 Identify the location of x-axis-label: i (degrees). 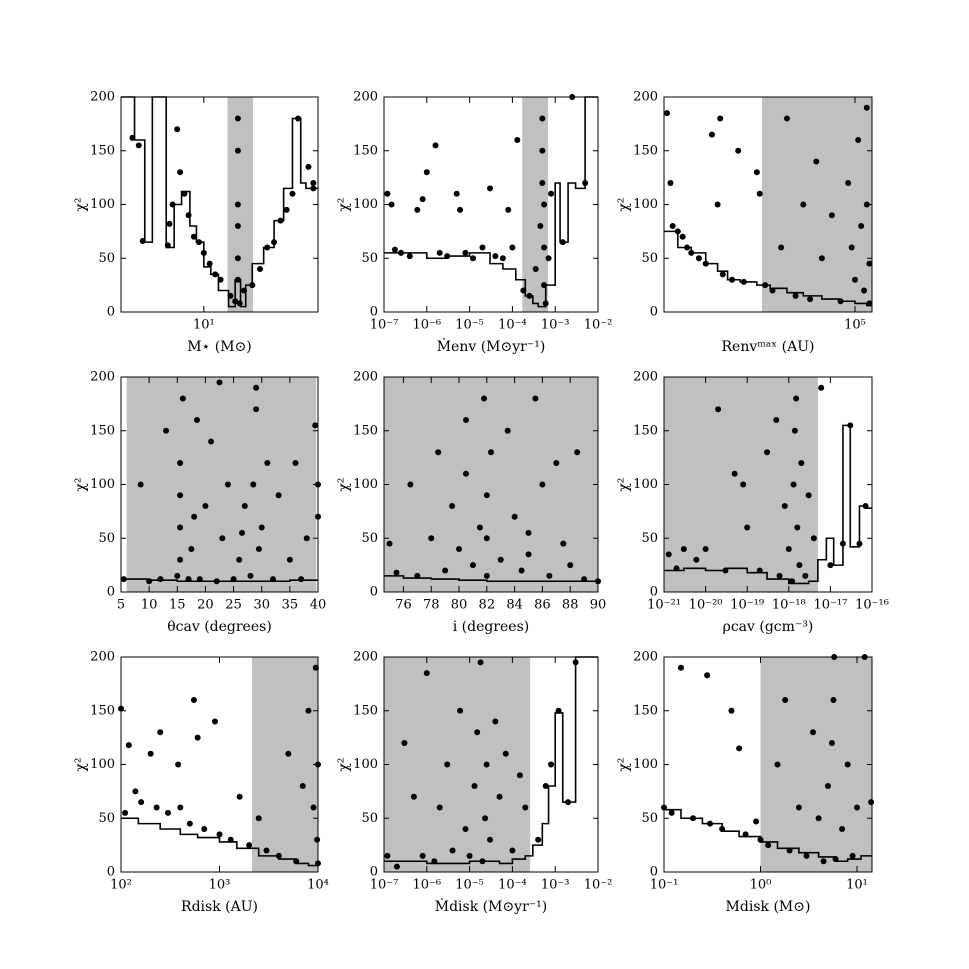
(491, 627).